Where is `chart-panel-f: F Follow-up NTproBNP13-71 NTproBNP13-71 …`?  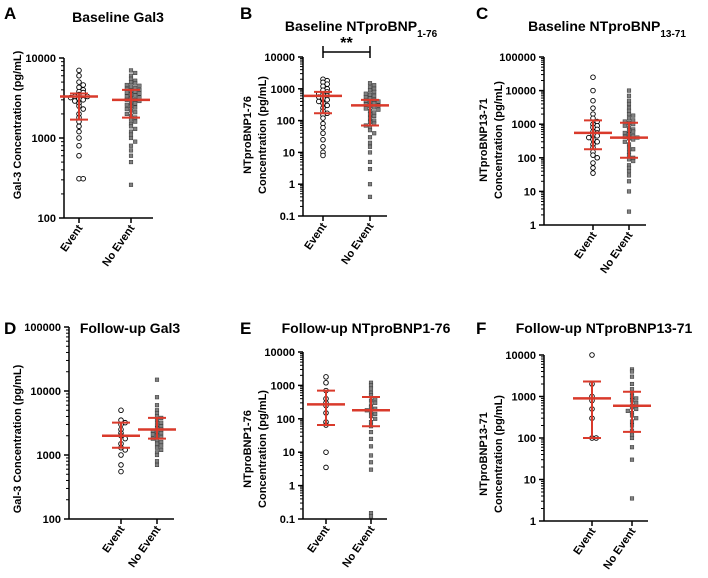
chart-panel-f: F Follow-up NTproBNP13-71 NTproBNP13-71 … is located at coordinates (584, 445).